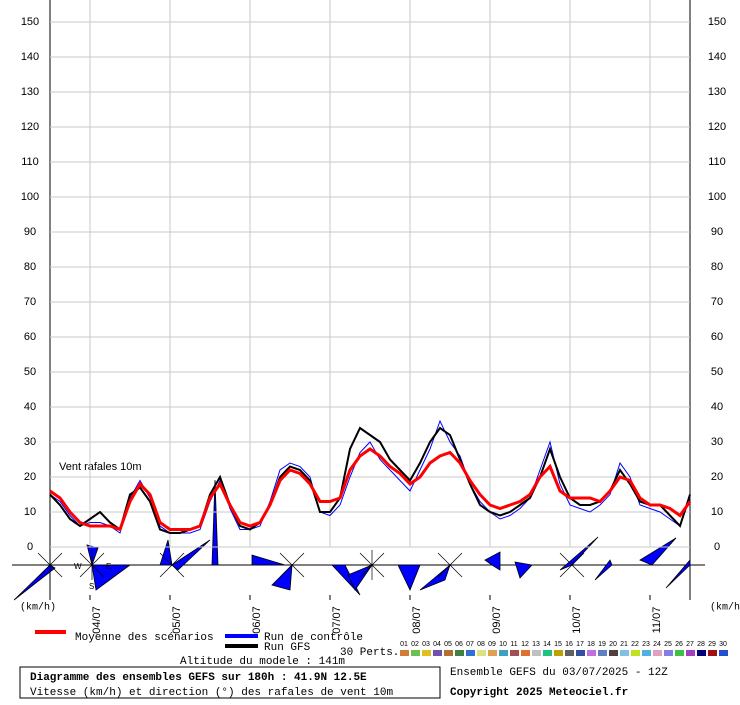 This screenshot has height=705, width=740. Describe the element at coordinates (30, 57) in the screenshot. I see `y-tick-label: 140` at that location.